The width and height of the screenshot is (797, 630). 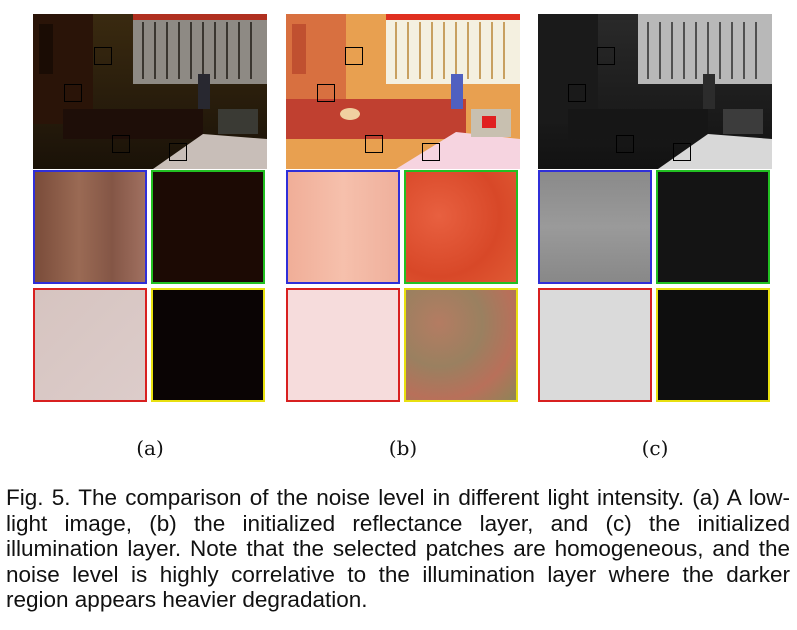 What do you see at coordinates (655, 91) in the screenshot?
I see `illumination-scene-image` at bounding box center [655, 91].